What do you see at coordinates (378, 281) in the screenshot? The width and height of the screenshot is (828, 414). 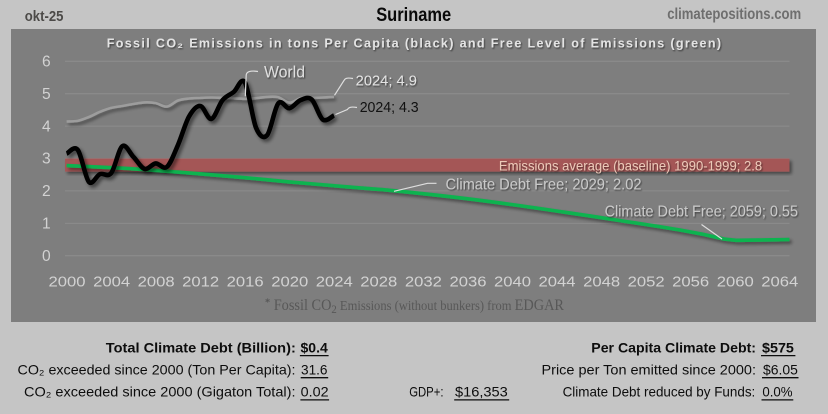 I see `svg-text: 2028` at bounding box center [378, 281].